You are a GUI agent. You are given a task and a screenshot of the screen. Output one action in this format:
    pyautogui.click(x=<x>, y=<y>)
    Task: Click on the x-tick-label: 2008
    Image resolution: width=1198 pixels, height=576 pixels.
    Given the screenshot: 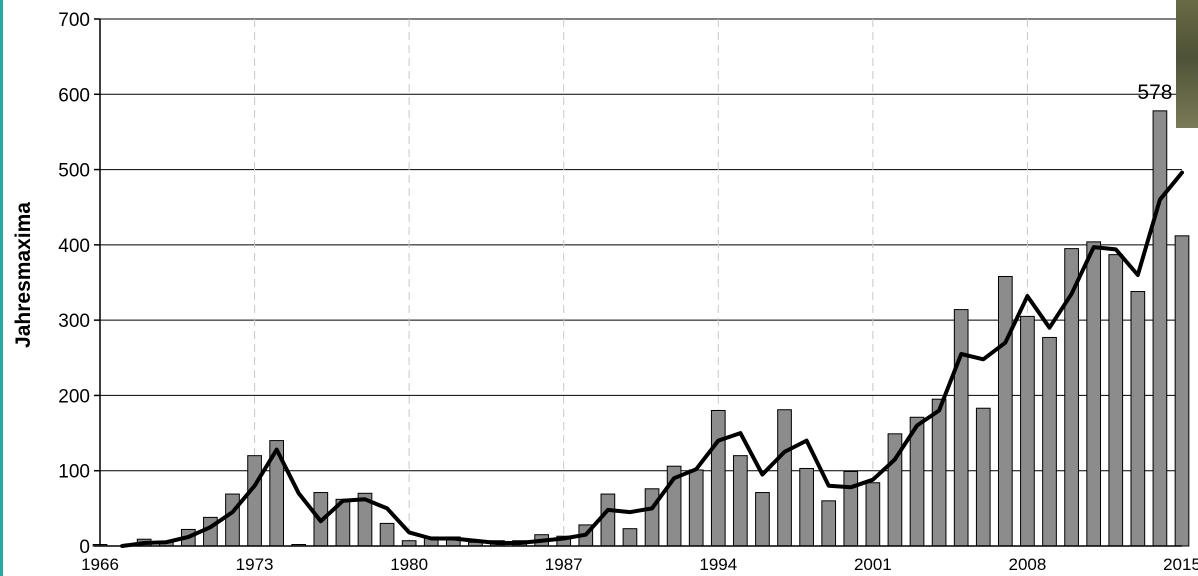 What is the action you would take?
    pyautogui.click(x=1028, y=564)
    